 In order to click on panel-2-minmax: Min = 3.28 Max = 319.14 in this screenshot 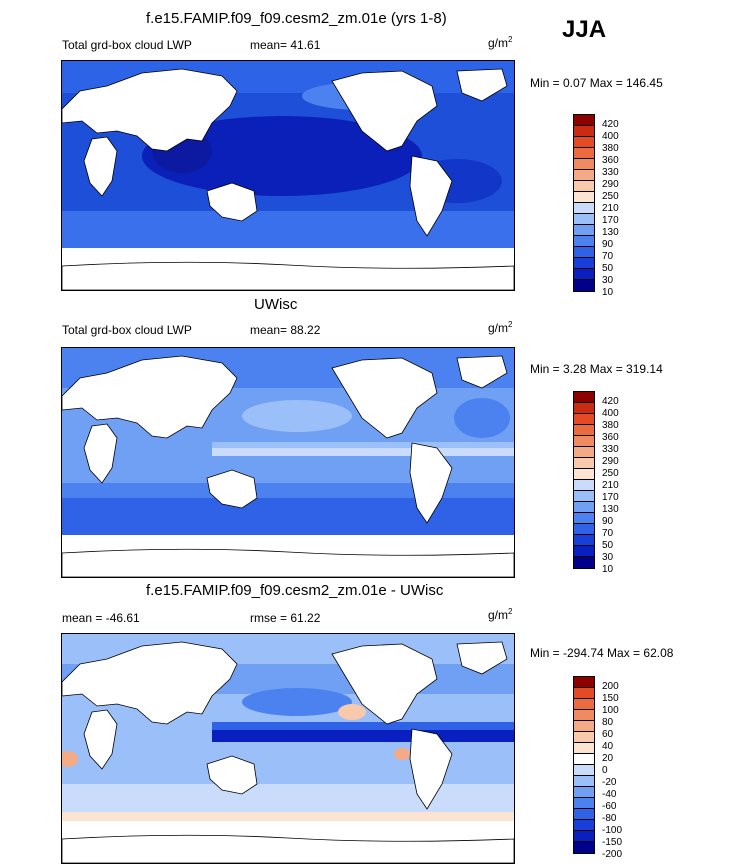, I will do `click(596, 369)`.